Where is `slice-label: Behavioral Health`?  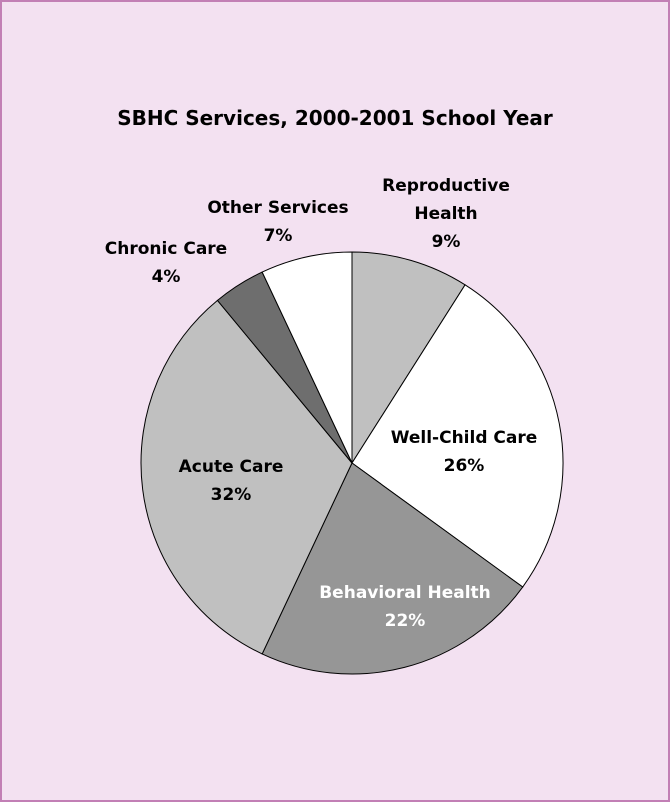
slice-label: Behavioral Health is located at coordinates (405, 593).